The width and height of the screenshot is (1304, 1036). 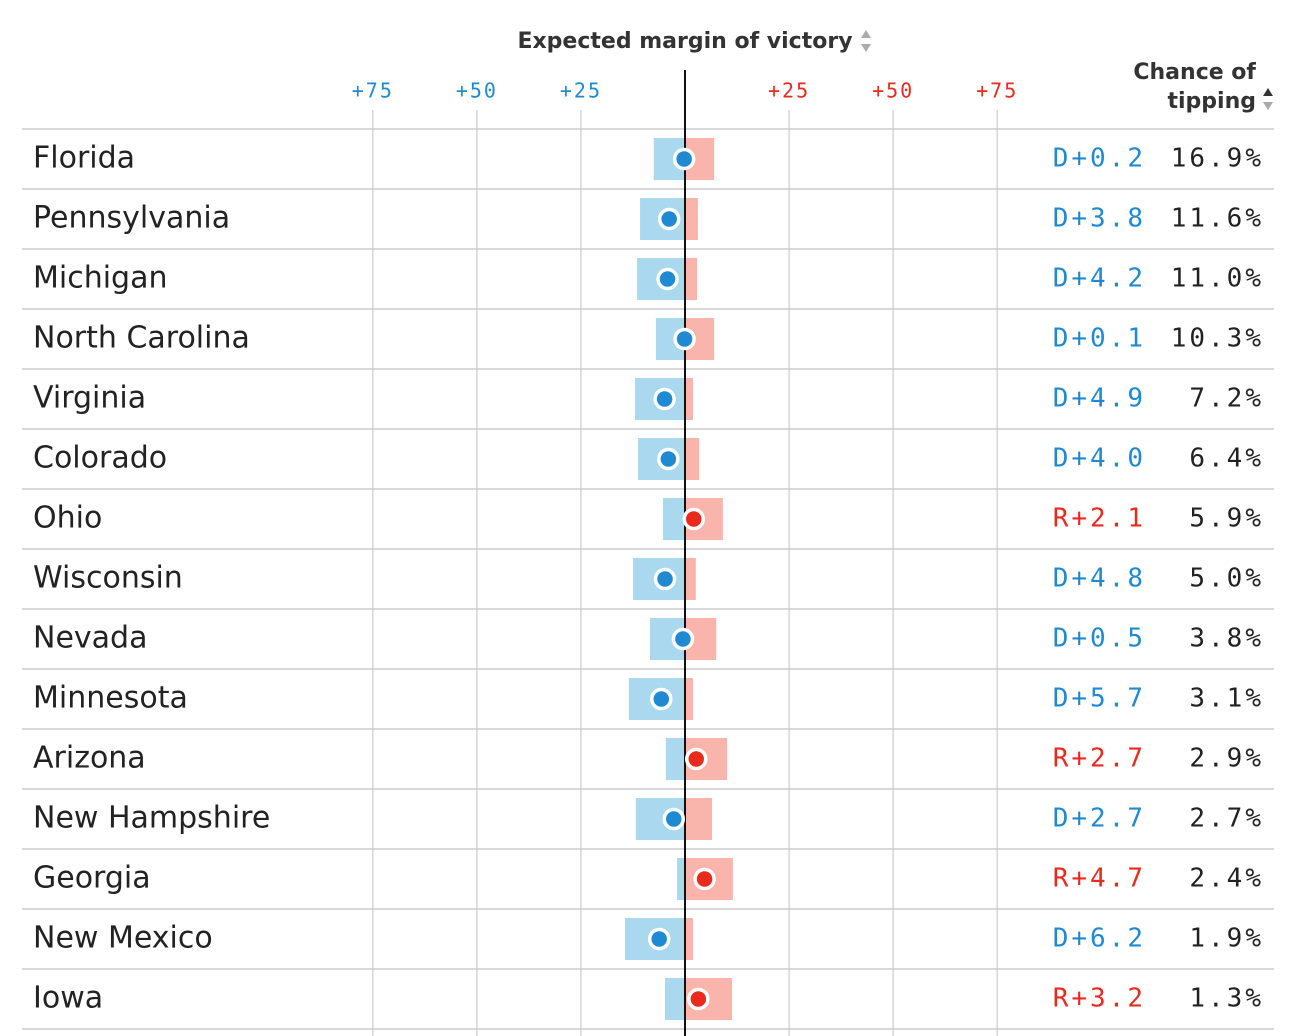 What do you see at coordinates (67, 518) in the screenshot?
I see `state-name: Ohio` at bounding box center [67, 518].